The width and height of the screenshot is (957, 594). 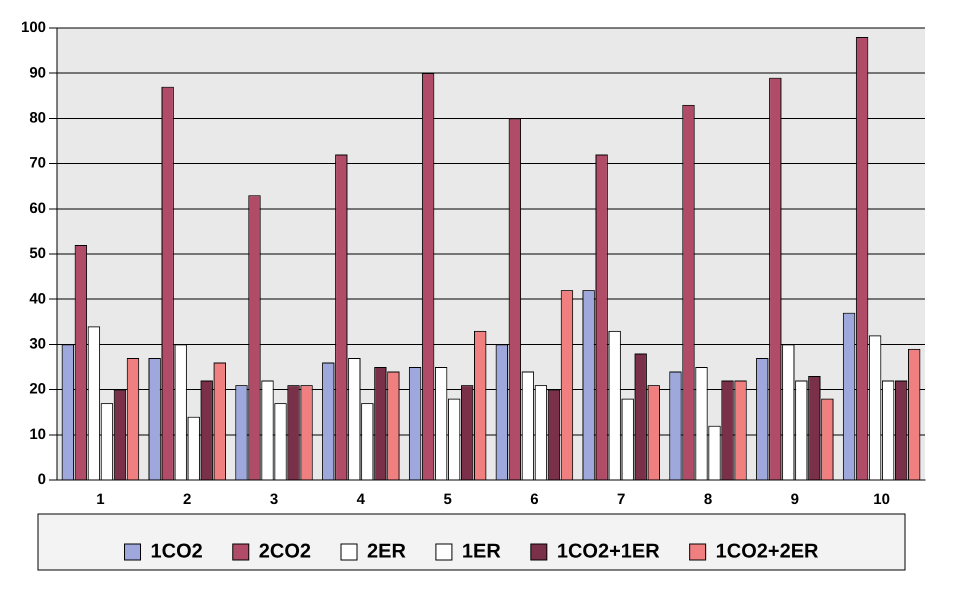 I want to click on legend-label: 2CO2, so click(x=285, y=551).